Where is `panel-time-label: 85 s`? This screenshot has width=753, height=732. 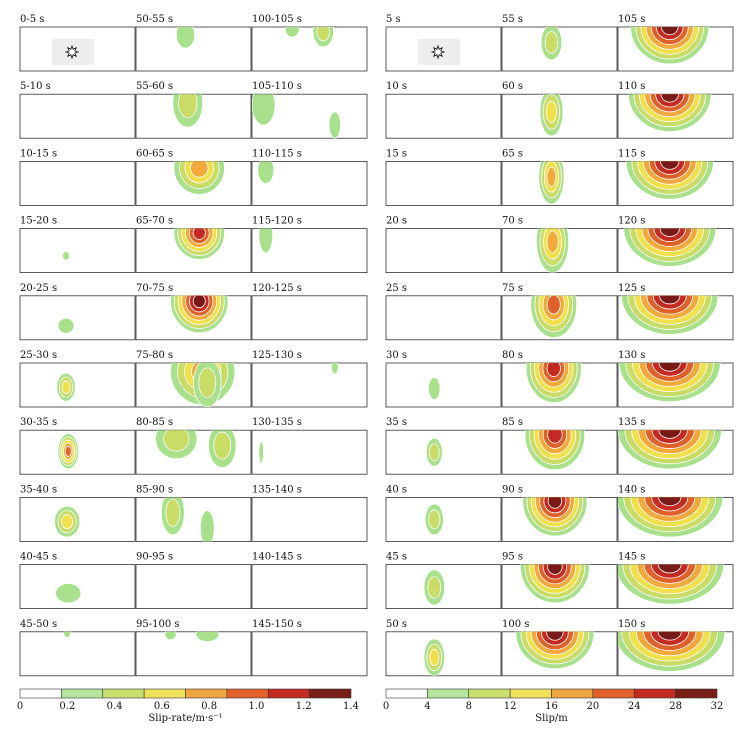 panel-time-label: 85 s is located at coordinates (512, 422).